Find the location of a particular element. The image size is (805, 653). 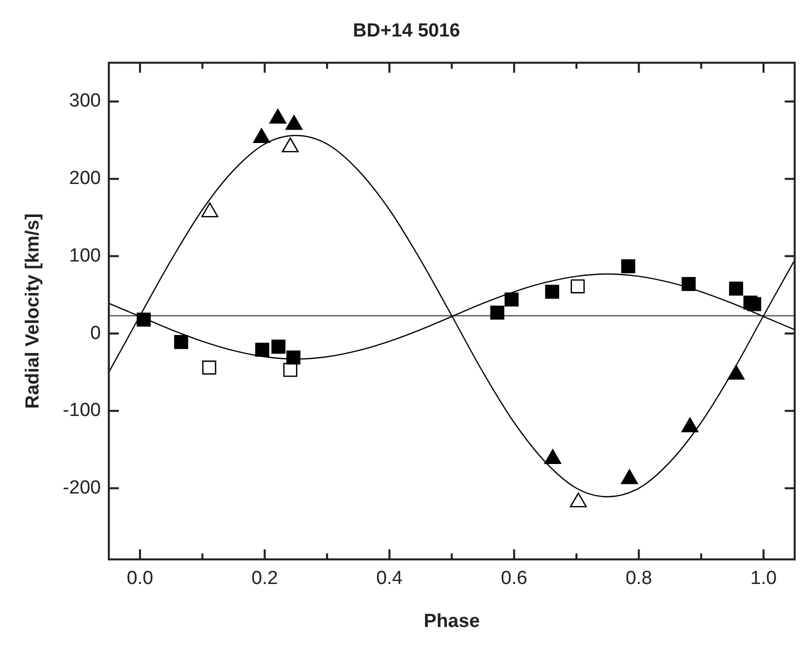

chart-title: BD+14 5016 is located at coordinates (406, 31).